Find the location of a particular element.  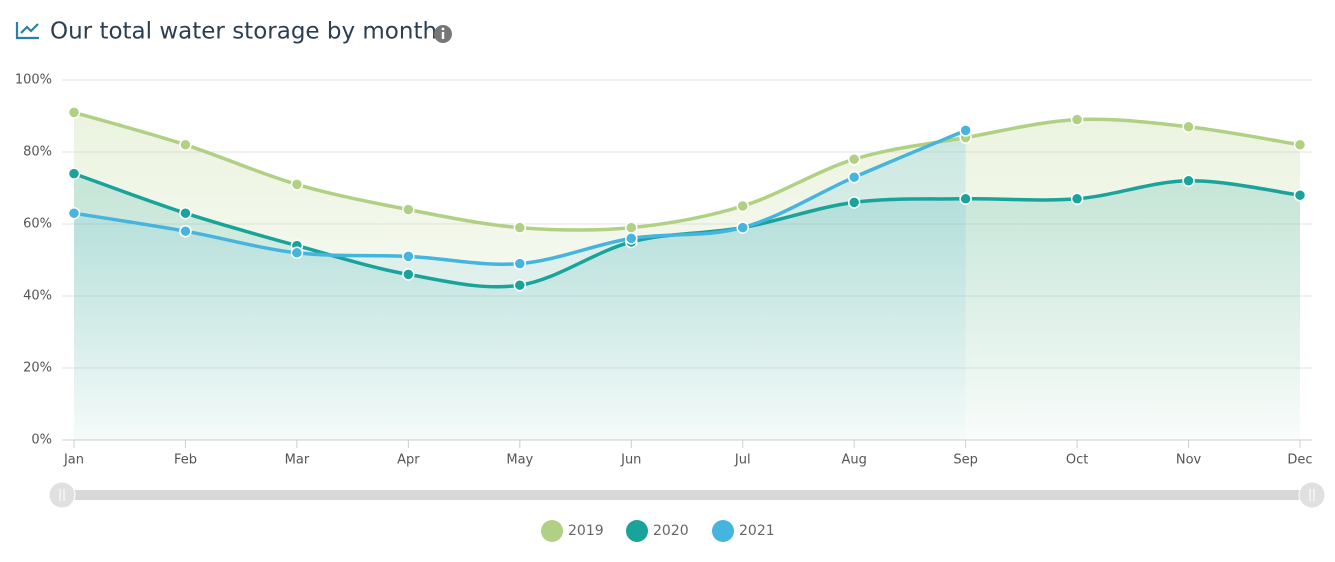

x-tick-label: Jun is located at coordinates (630, 460).